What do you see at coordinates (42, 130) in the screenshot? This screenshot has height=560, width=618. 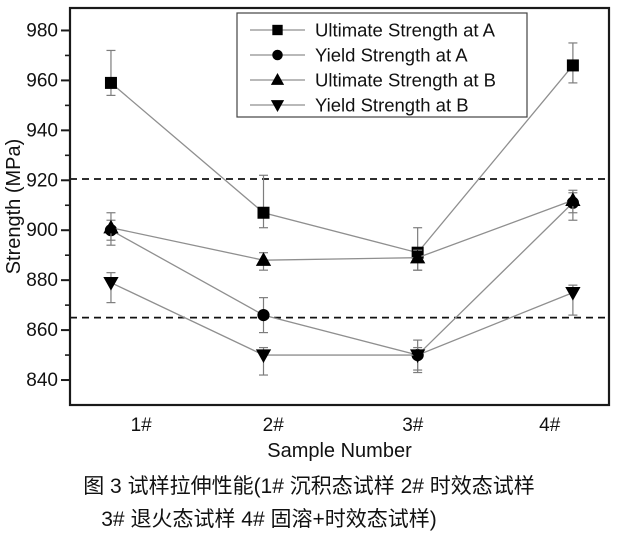 I see `y-tick-label: 940` at bounding box center [42, 130].